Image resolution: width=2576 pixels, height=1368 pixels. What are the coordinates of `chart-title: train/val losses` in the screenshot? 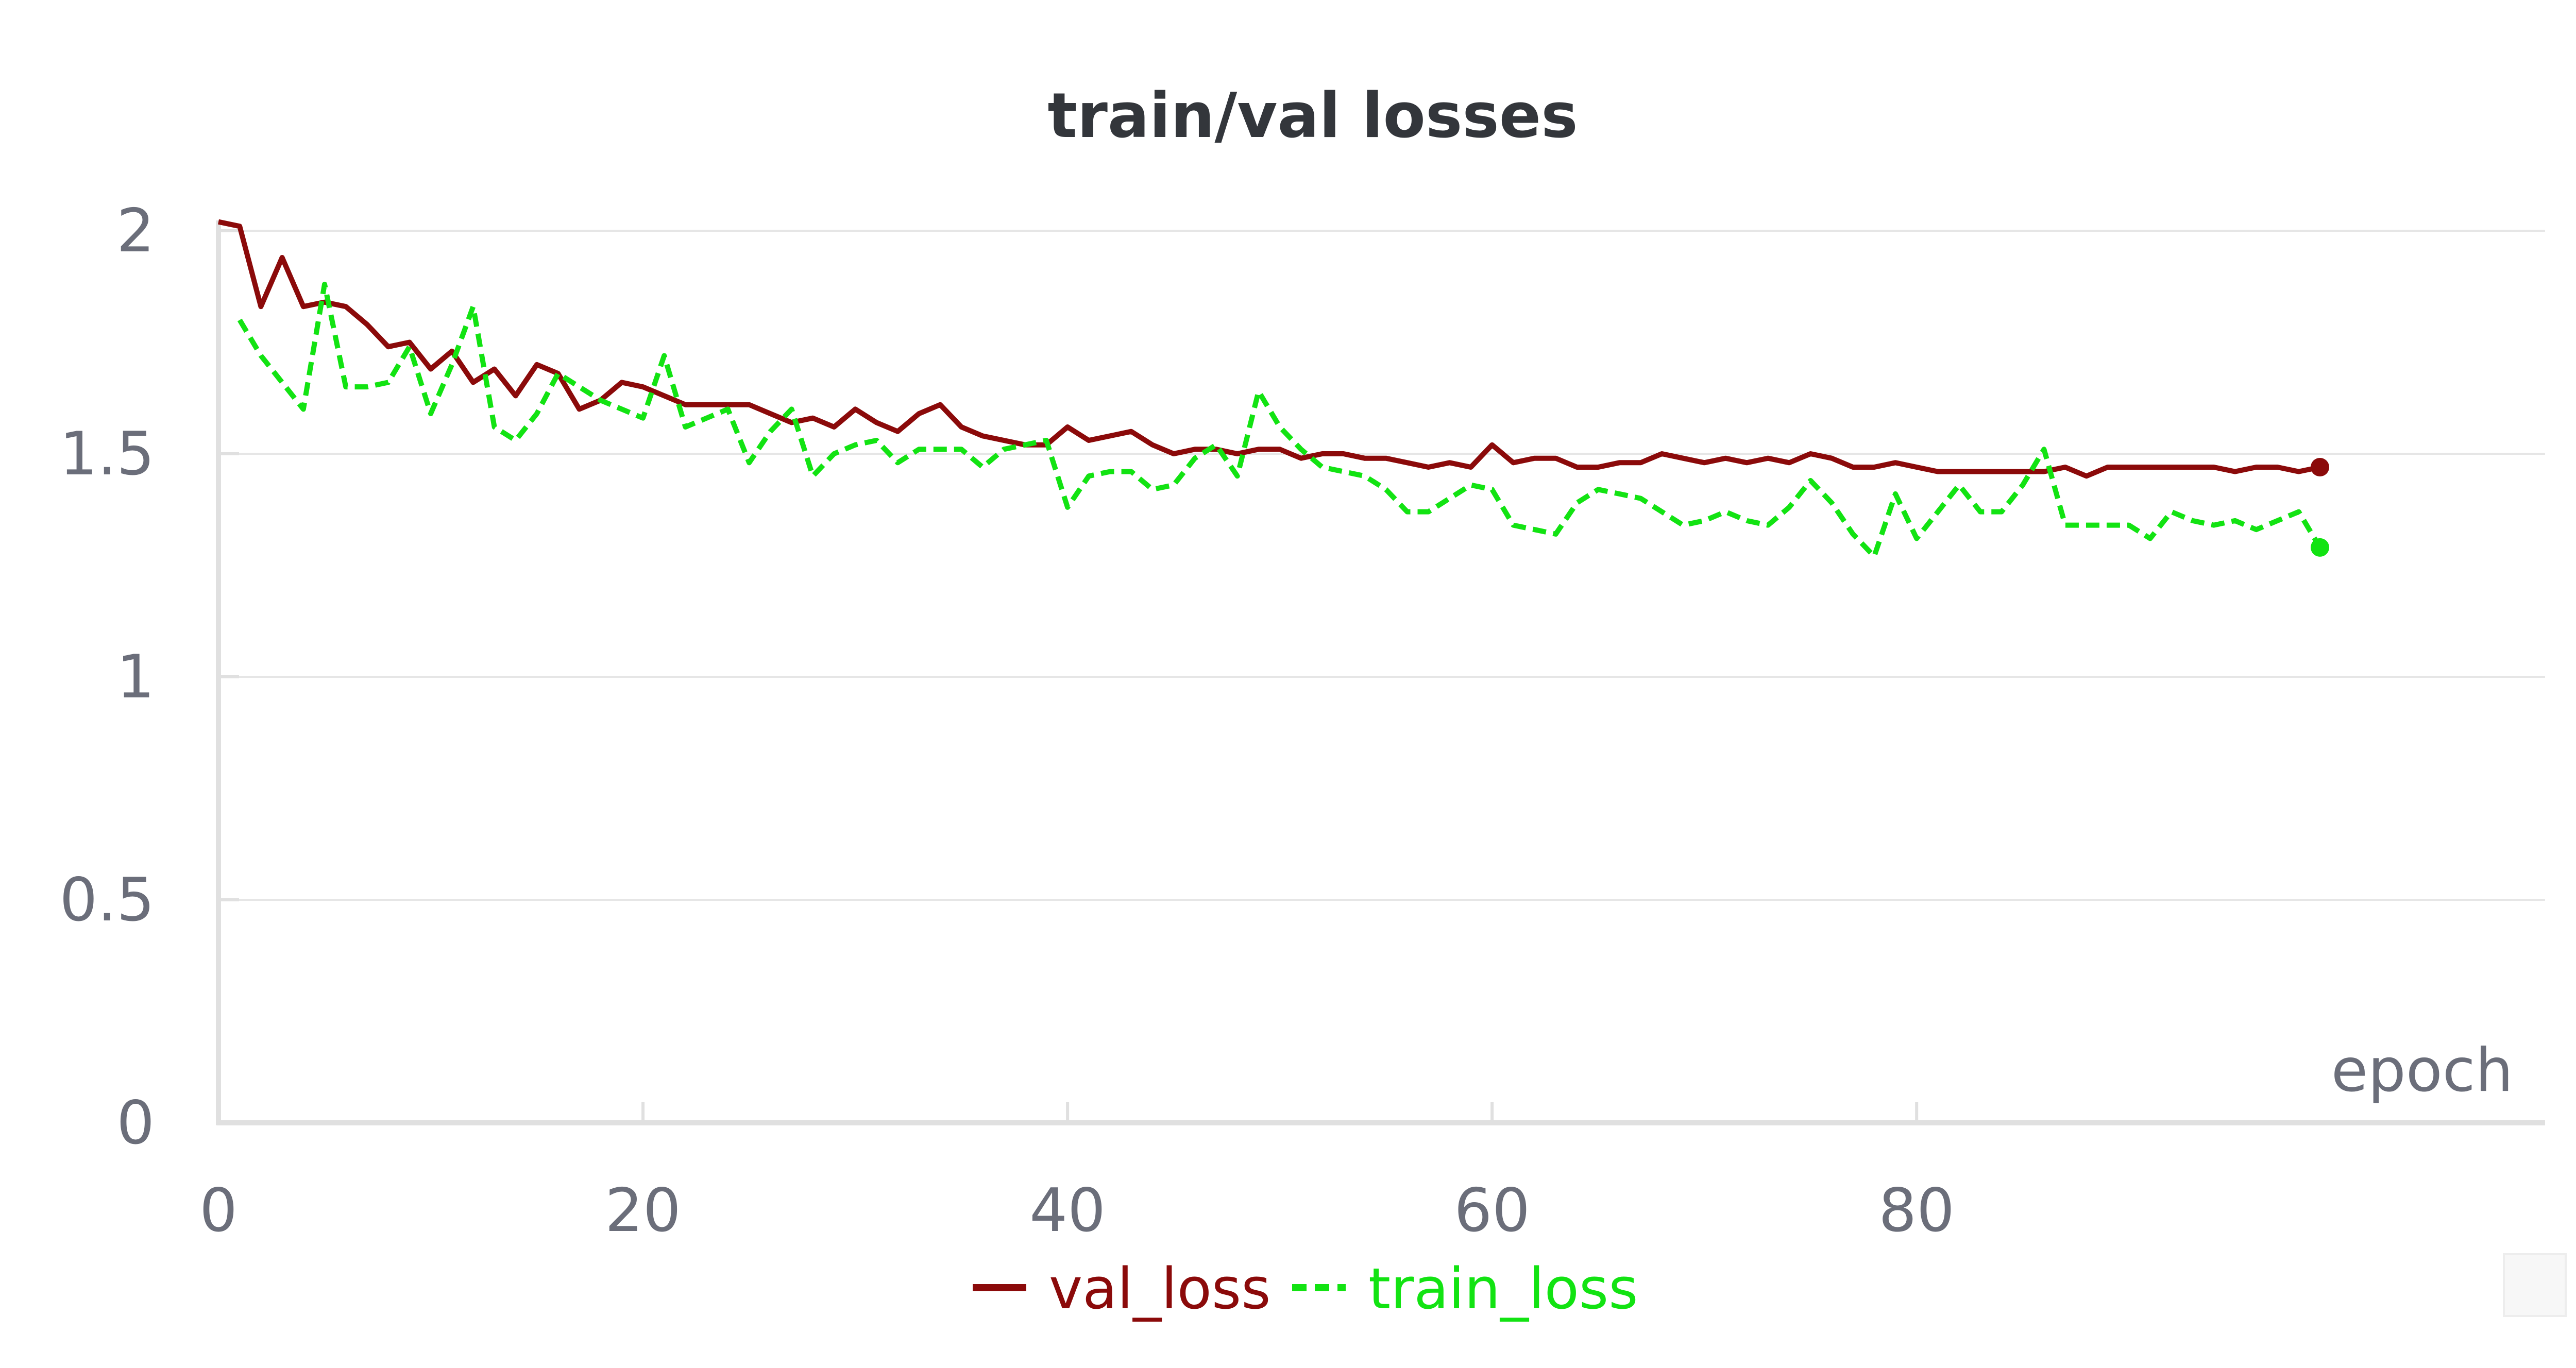 It's located at (1312, 116).